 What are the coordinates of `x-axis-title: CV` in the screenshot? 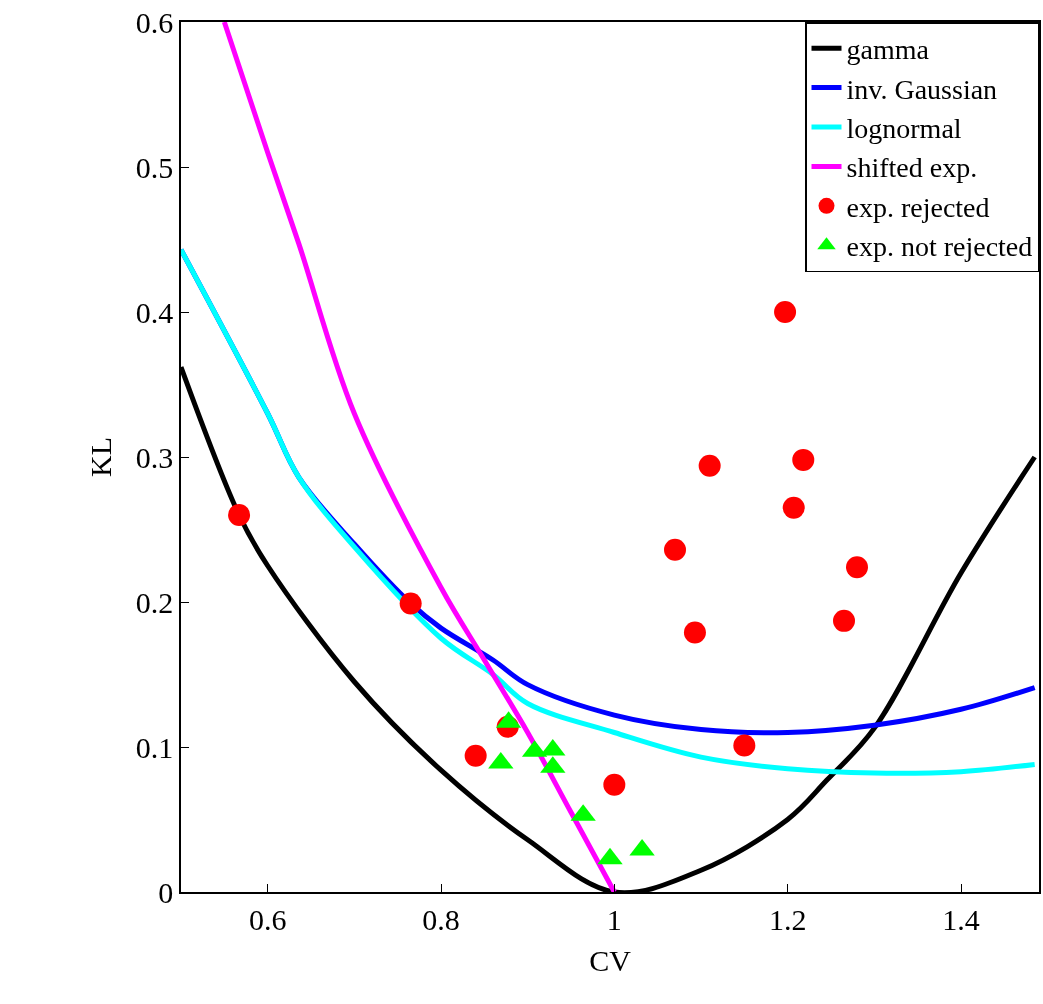 It's located at (610, 960).